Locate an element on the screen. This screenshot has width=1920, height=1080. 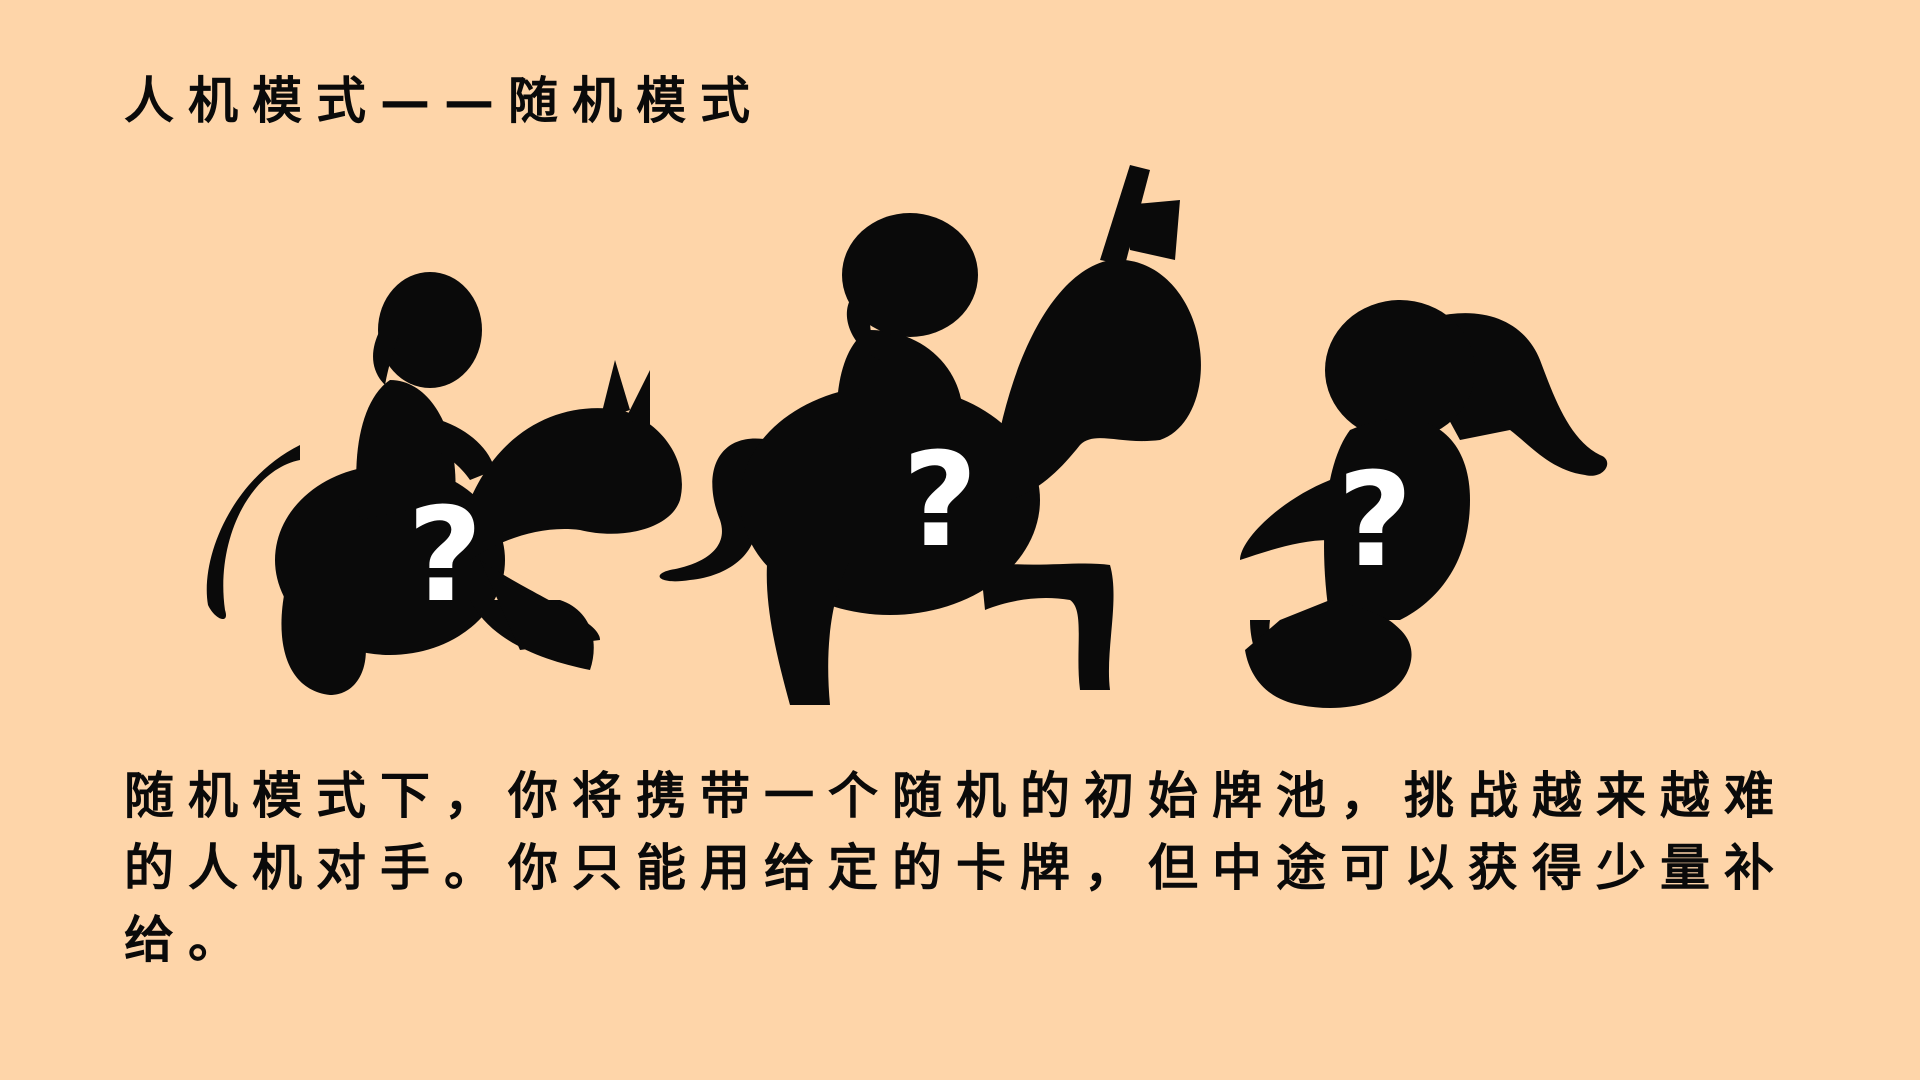
question-mark-3: ? is located at coordinates (1374, 520).